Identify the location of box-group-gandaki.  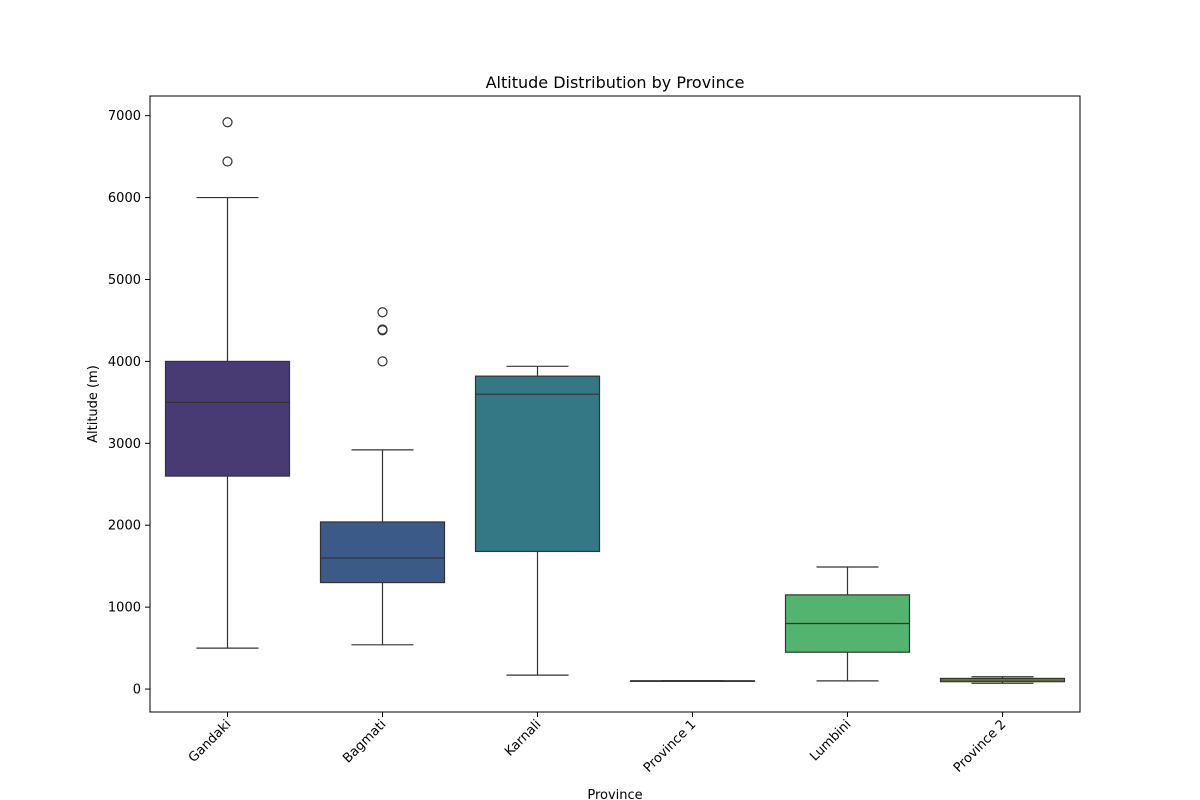
(227, 383).